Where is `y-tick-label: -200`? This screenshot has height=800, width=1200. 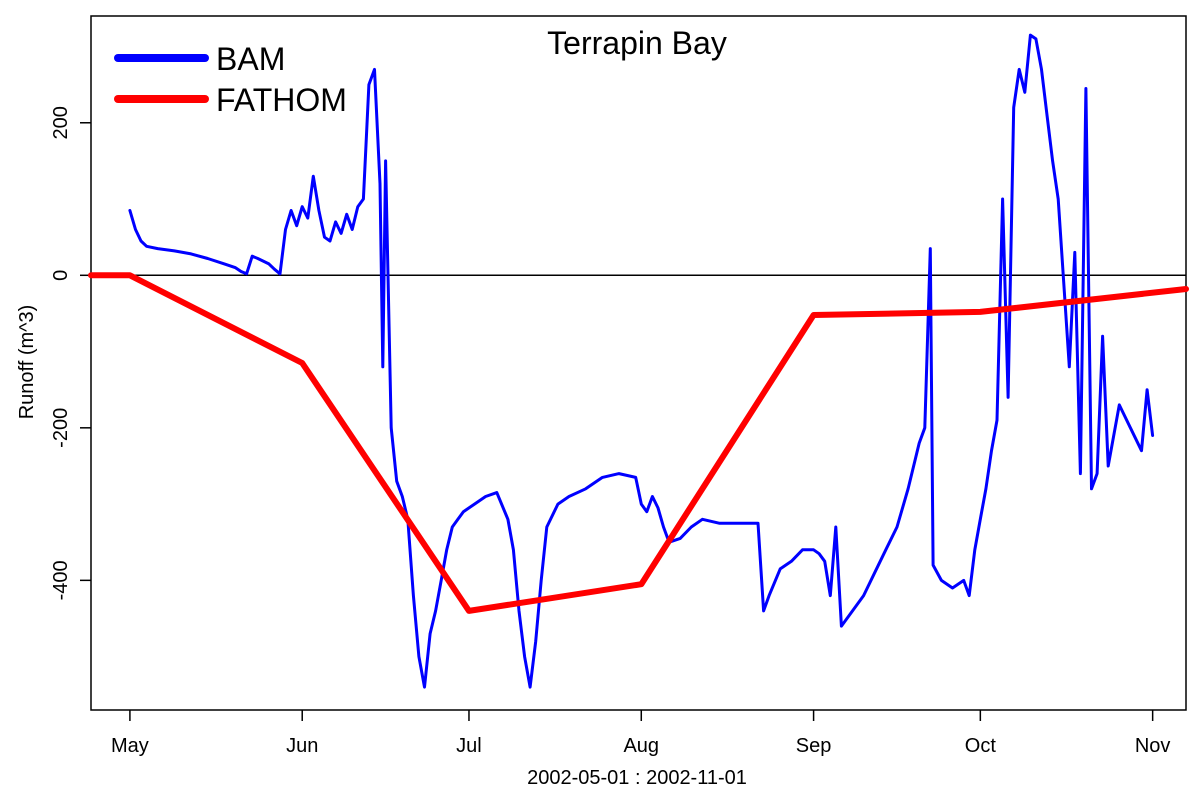 y-tick-label: -200 is located at coordinates (61, 428).